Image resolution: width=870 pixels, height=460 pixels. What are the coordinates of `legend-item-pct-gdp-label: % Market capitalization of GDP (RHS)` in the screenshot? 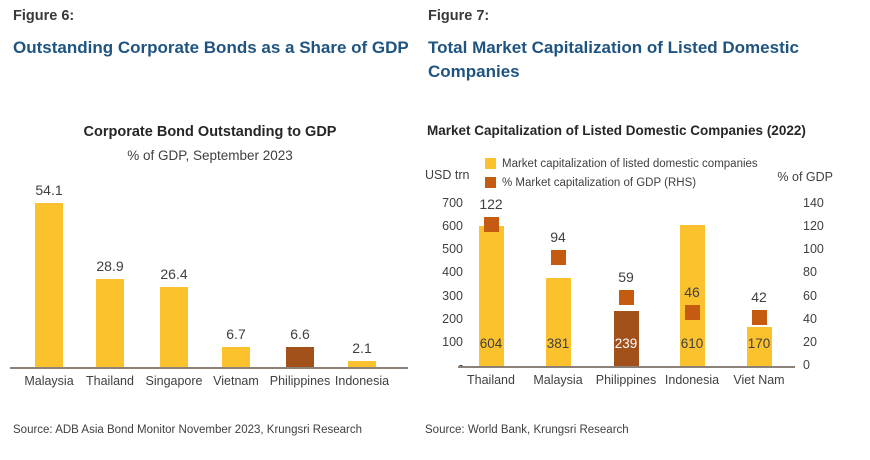 It's located at (599, 182).